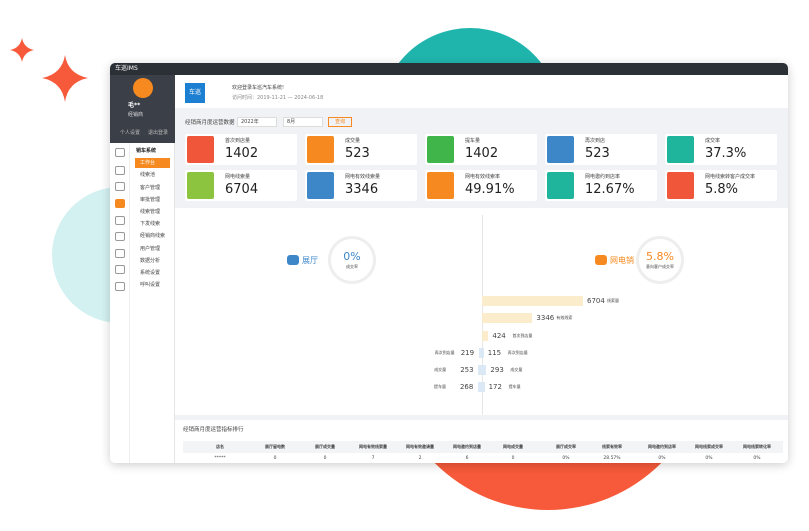 The height and width of the screenshot is (531, 809). What do you see at coordinates (662, 446) in the screenshot?
I see `table-header: 网电邀约到店率` at bounding box center [662, 446].